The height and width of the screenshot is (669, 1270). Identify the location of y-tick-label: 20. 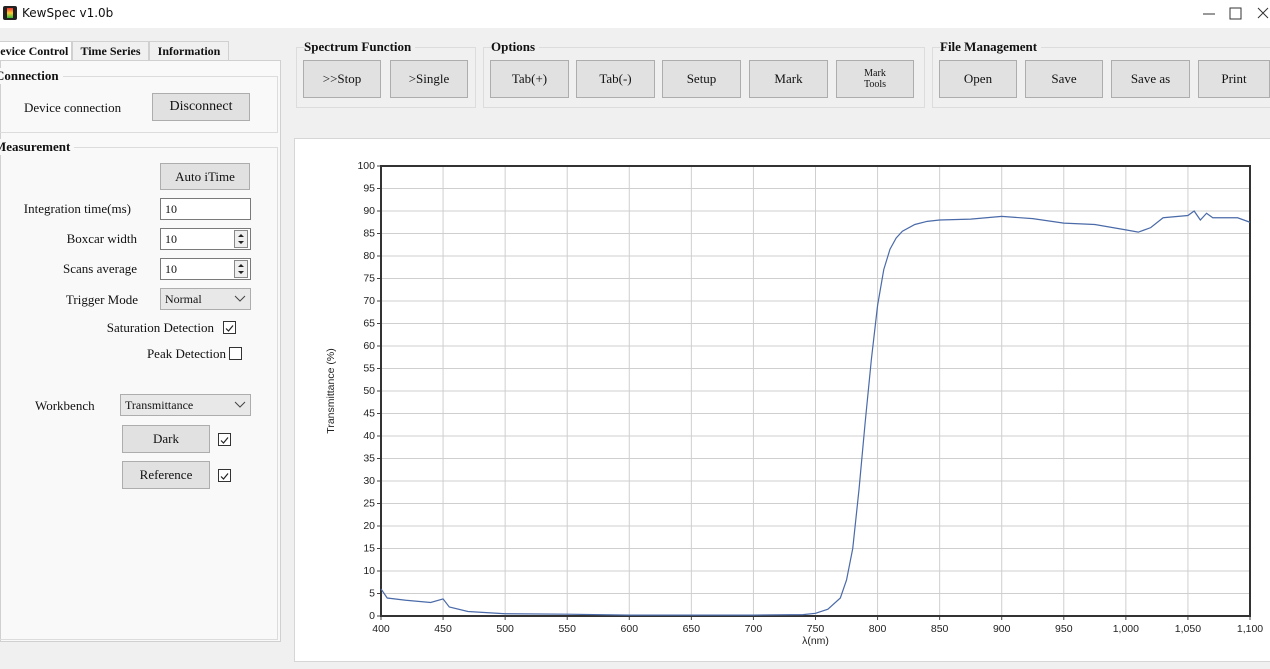
(369, 526).